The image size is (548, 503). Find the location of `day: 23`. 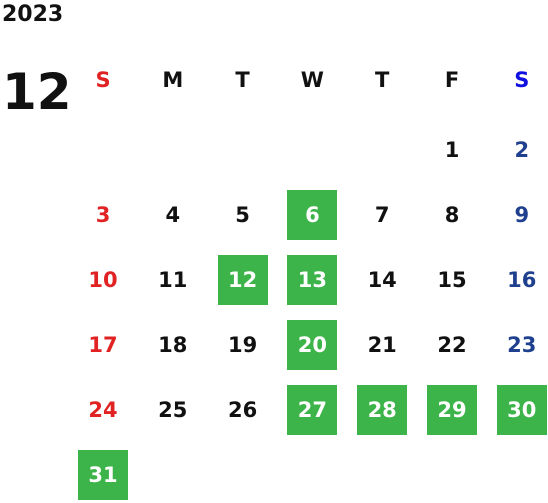

day: 23 is located at coordinates (522, 345).